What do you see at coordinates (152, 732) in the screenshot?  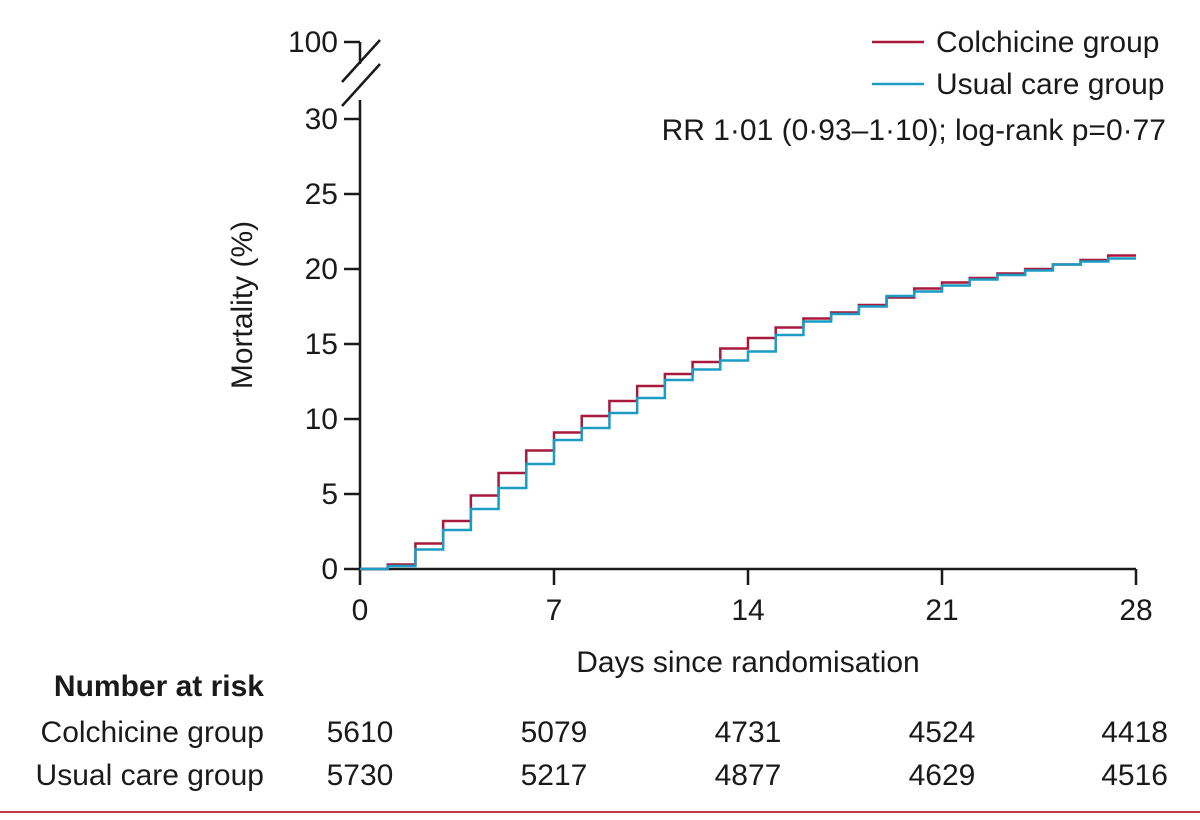 I see `risk-row-label: Colchicine group` at bounding box center [152, 732].